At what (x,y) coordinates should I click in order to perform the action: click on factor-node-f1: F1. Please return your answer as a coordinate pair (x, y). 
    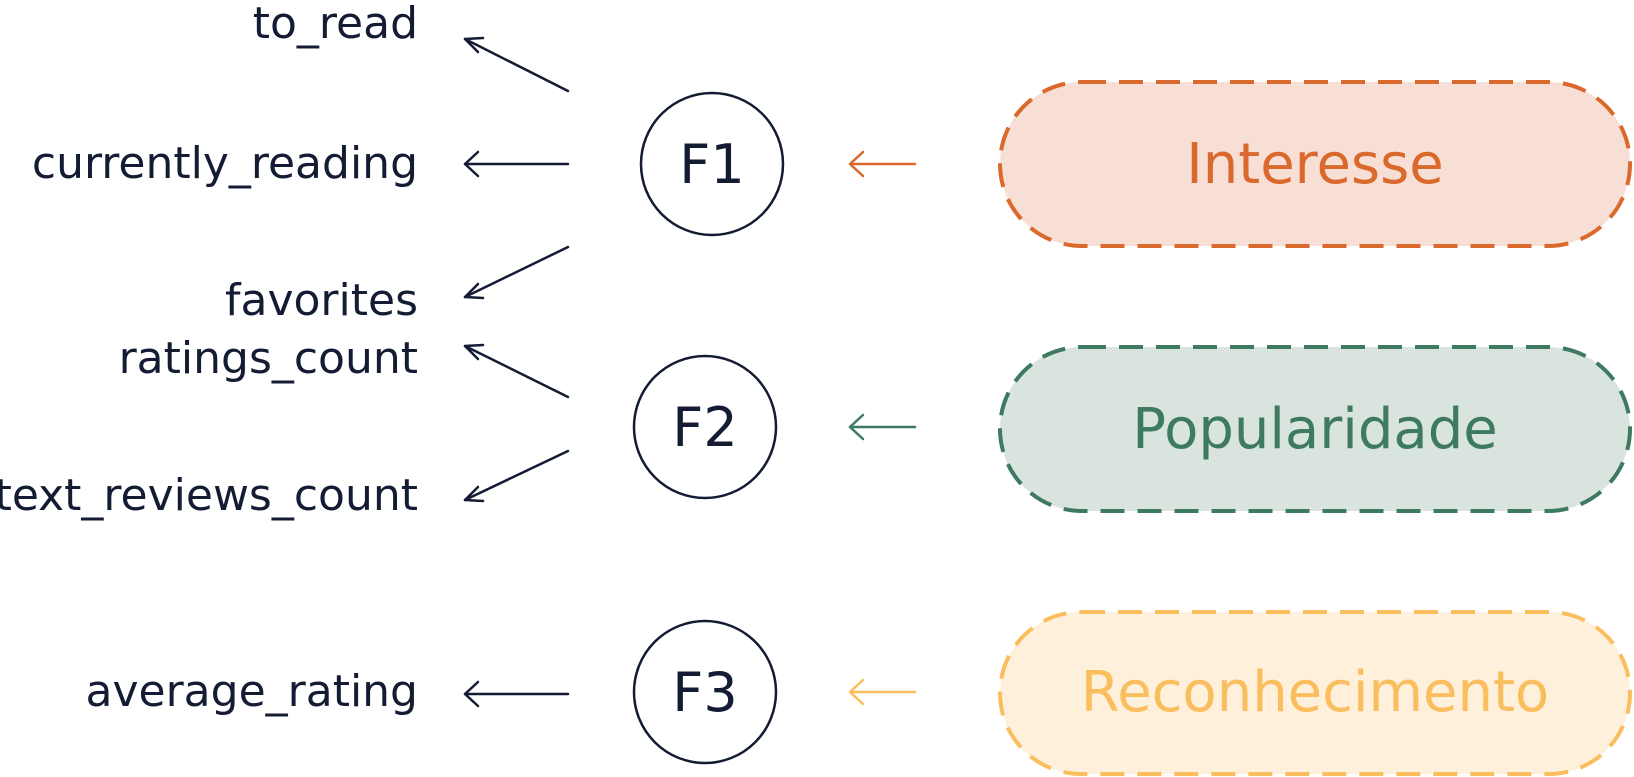
    Looking at the image, I should click on (712, 164).